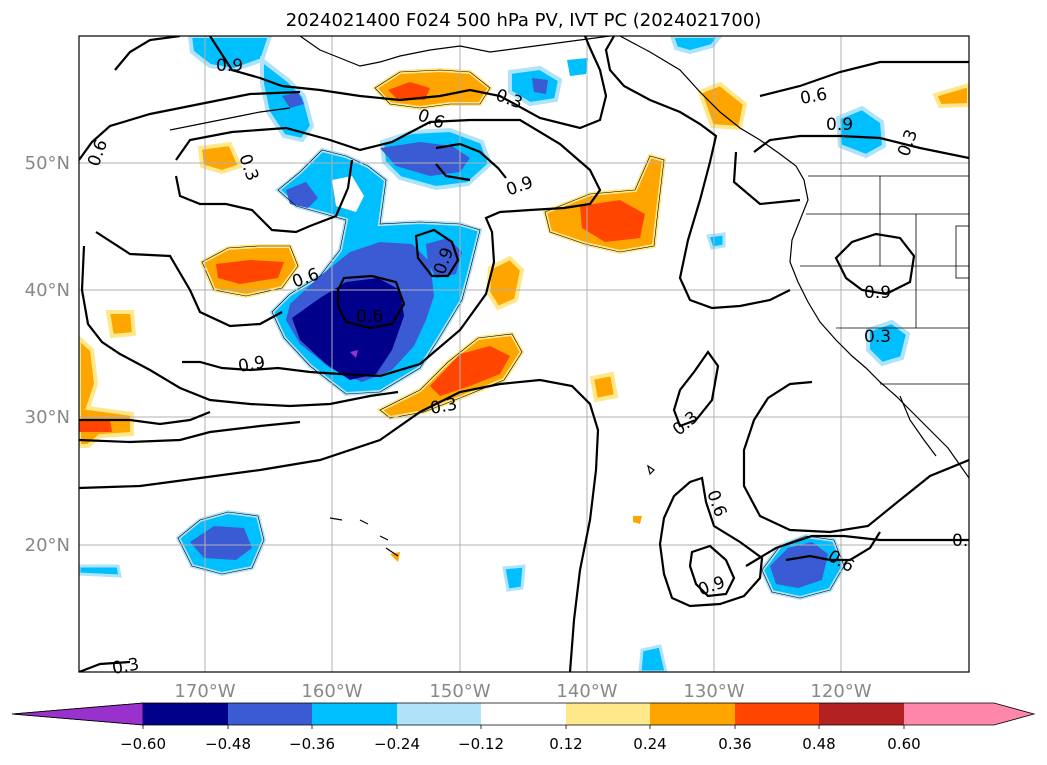  I want to click on colorbar-label: −0.48, so click(228, 744).